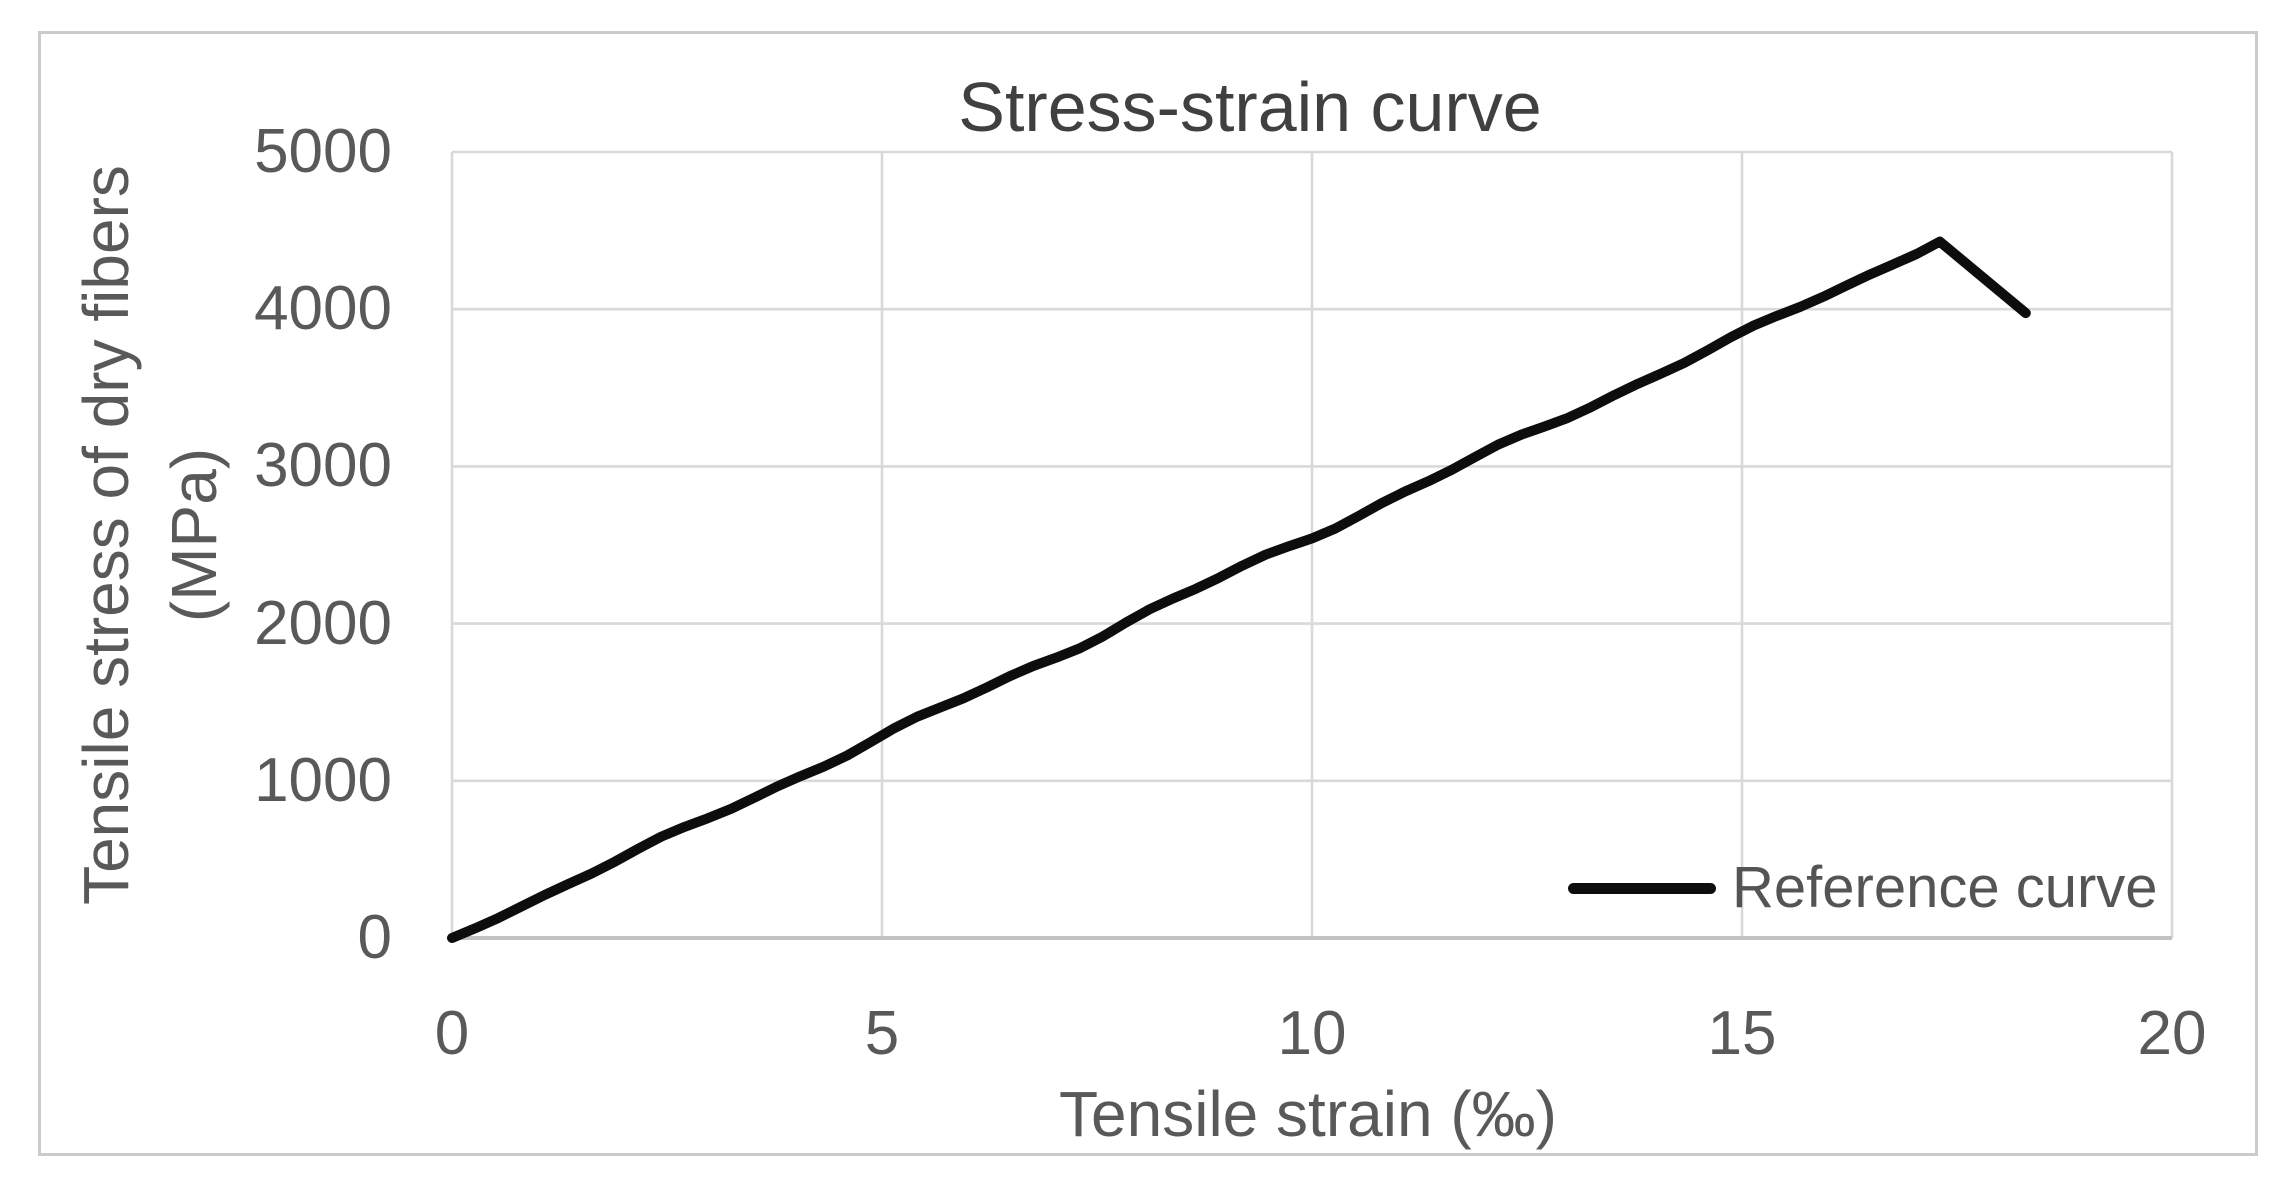 This screenshot has width=2290, height=1195. What do you see at coordinates (1308, 1114) in the screenshot?
I see `x-axis-title: Tensile strain (‰)` at bounding box center [1308, 1114].